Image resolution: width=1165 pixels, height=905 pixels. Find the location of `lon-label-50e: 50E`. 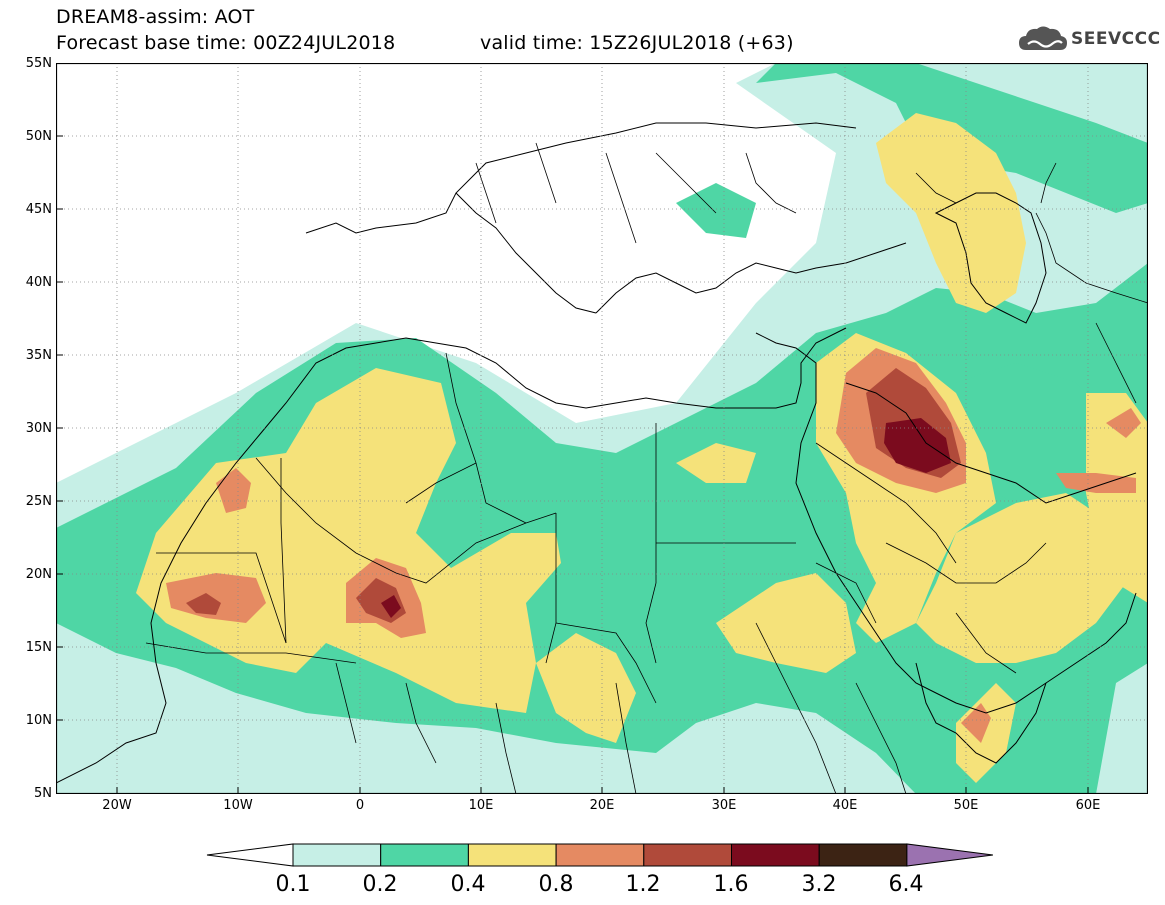

lon-label-50e: 50E is located at coordinates (966, 805).